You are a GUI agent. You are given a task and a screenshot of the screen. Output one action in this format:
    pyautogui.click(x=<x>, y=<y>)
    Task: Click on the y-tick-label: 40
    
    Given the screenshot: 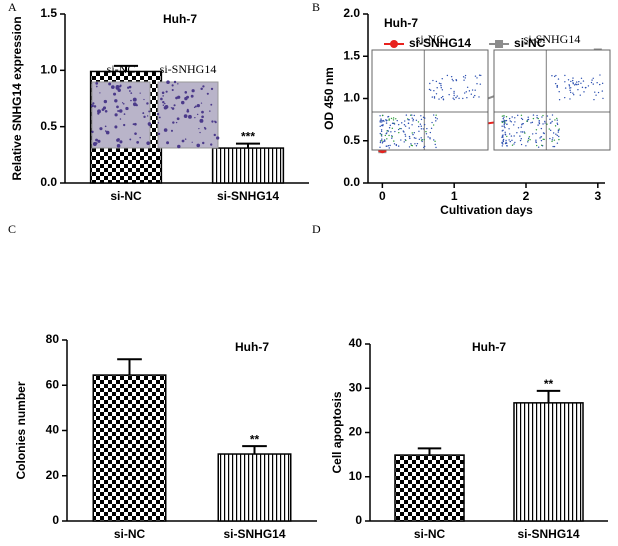 What is the action you would take?
    pyautogui.click(x=356, y=343)
    